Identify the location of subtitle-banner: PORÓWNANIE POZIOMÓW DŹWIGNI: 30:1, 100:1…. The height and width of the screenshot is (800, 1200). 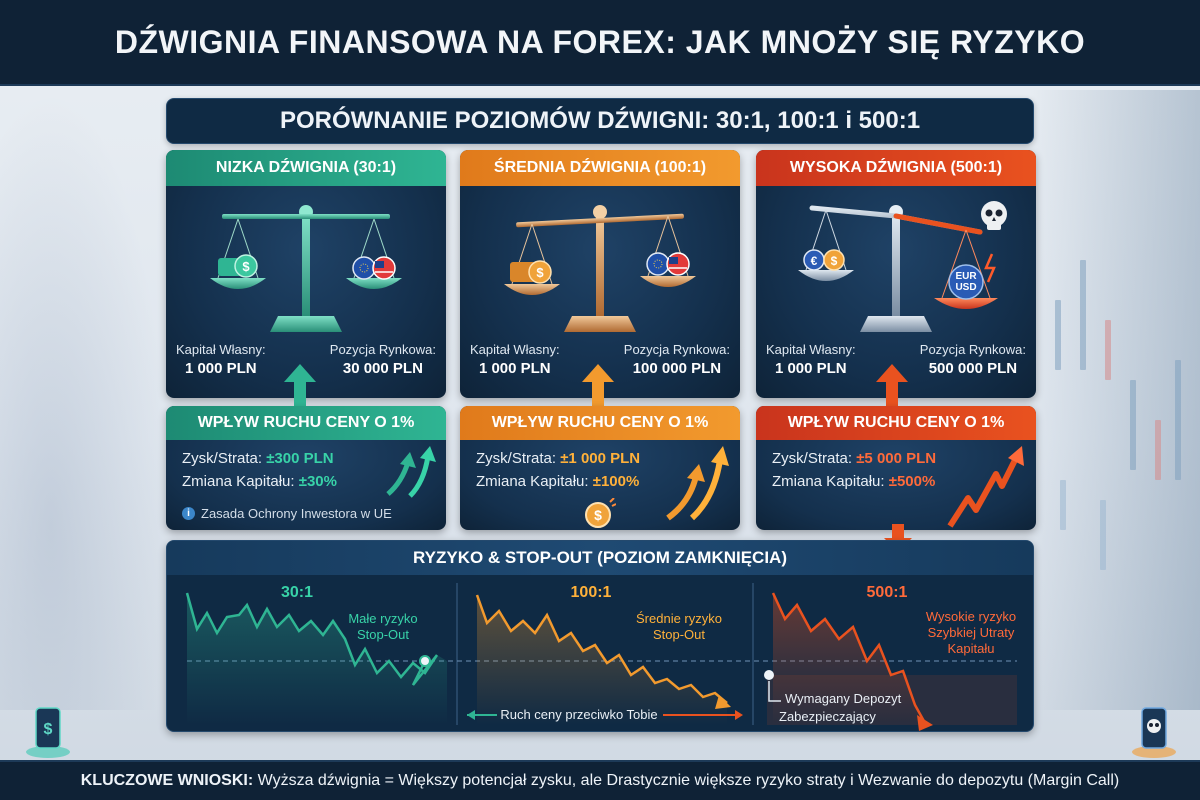
(600, 121).